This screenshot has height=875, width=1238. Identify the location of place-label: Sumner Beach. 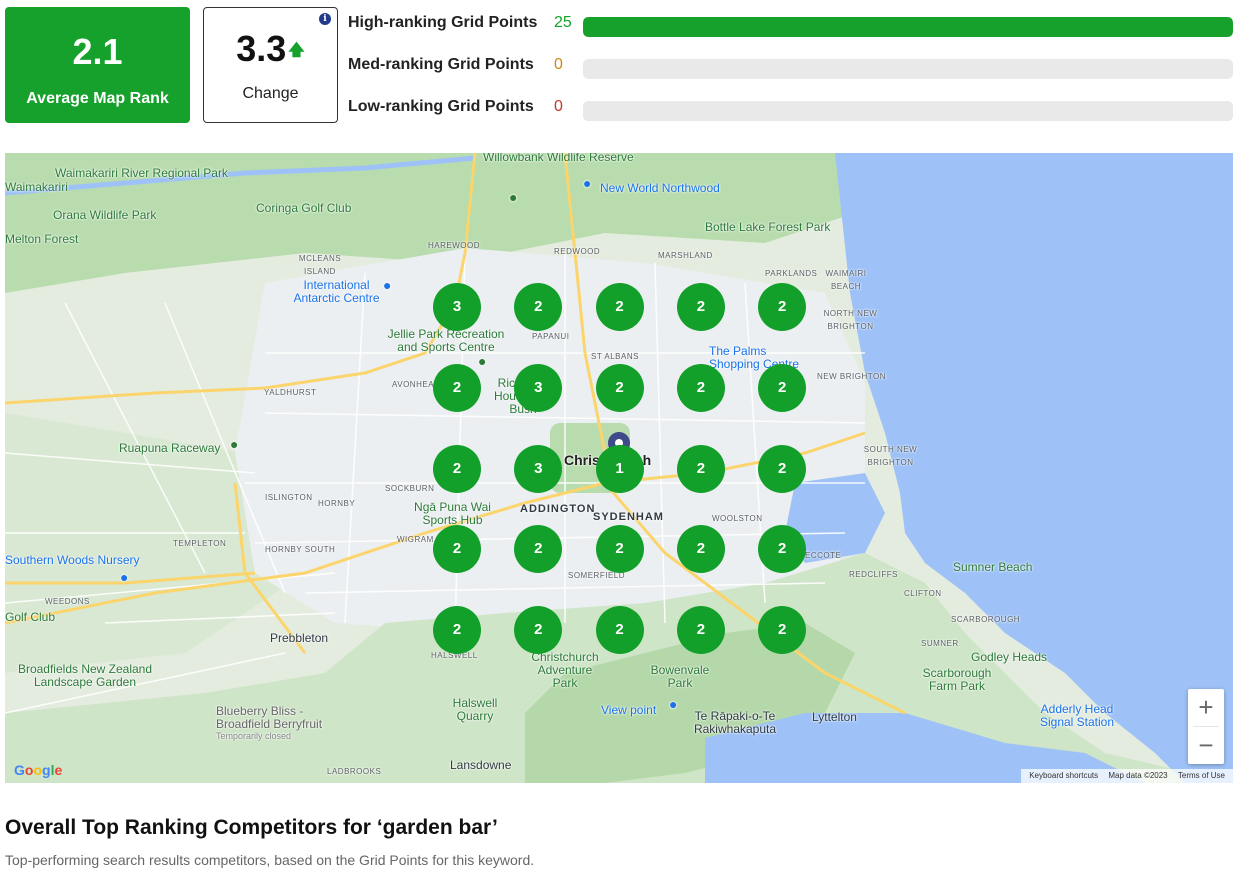
(993, 567).